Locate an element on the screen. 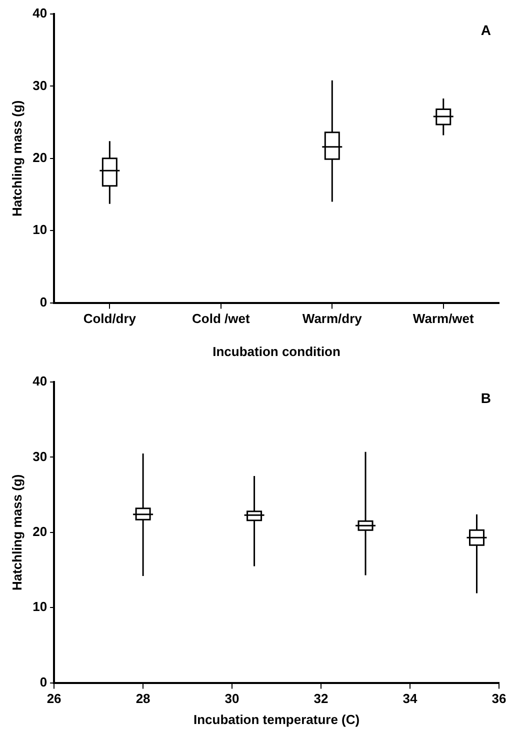 This screenshot has height=736, width=513. x-axis-title: Incubation condition is located at coordinates (276, 351).